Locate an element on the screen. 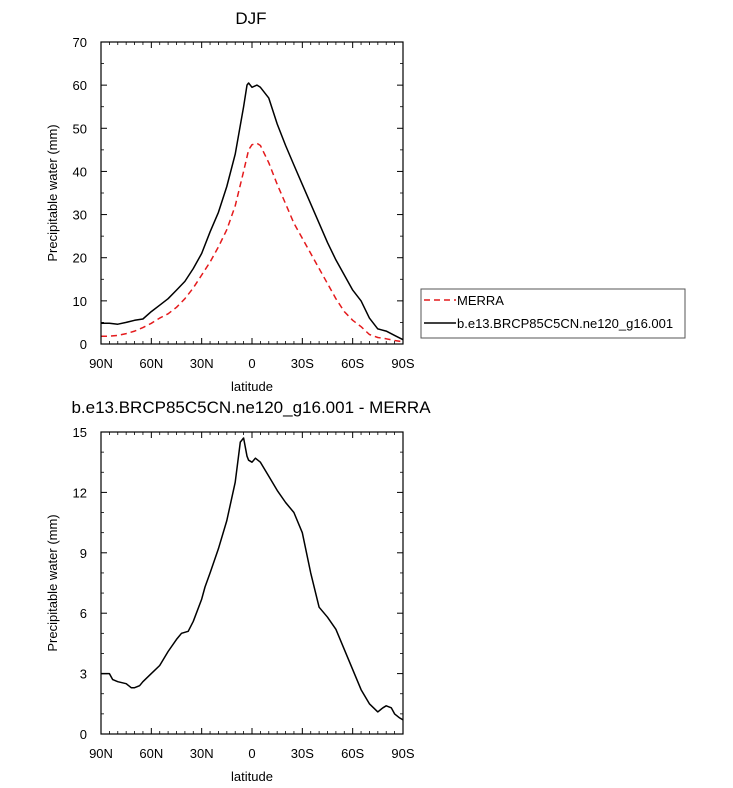  y-tick-label: 50 is located at coordinates (80, 128).